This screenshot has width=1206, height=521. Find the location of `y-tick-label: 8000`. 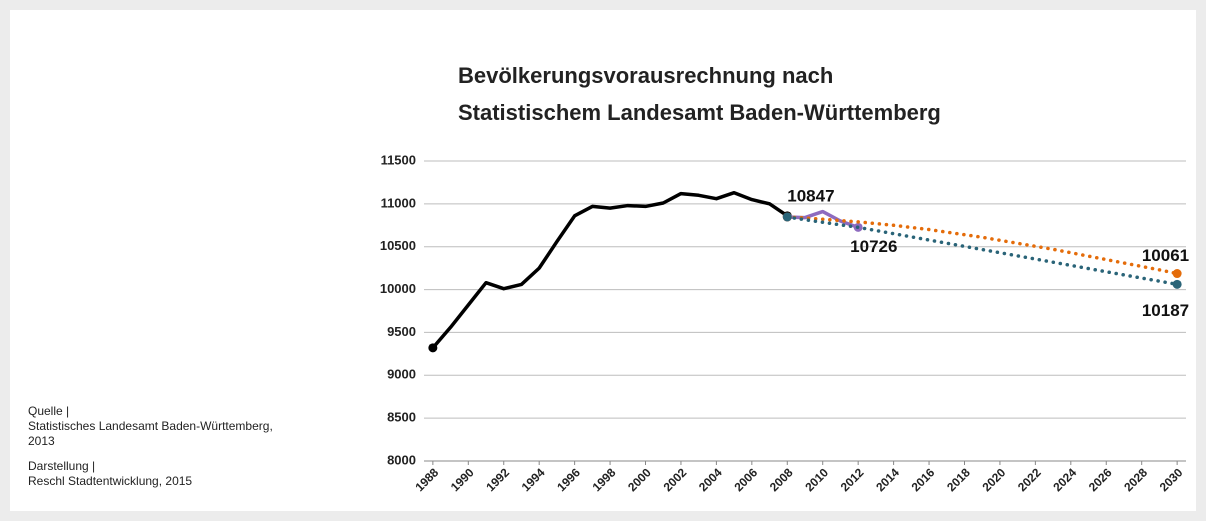

y-tick-label: 8000 is located at coordinates (401, 459).